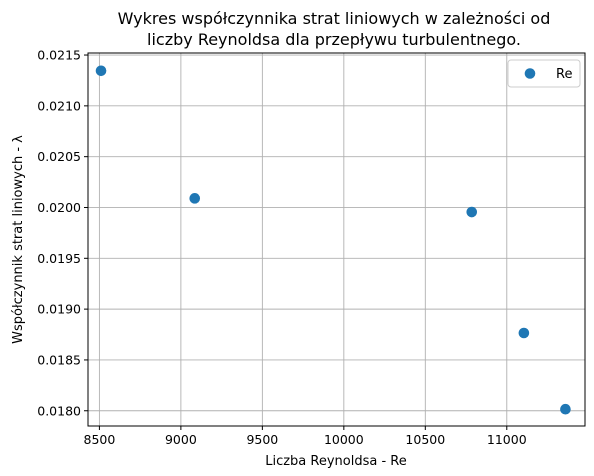 The width and height of the screenshot is (594, 476). Describe the element at coordinates (18, 239) in the screenshot. I see `y-axis-label: Współczynnik strat liniowych - λ` at that location.